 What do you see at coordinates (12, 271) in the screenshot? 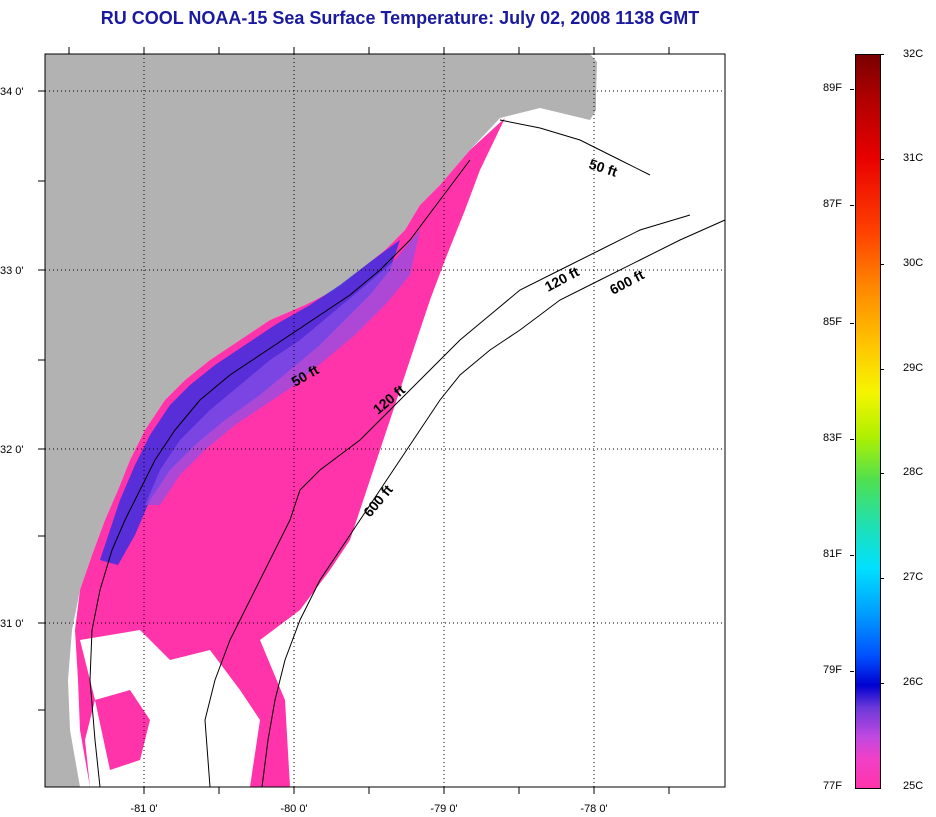
I see `lat-label-33: 33 0'` at bounding box center [12, 271].